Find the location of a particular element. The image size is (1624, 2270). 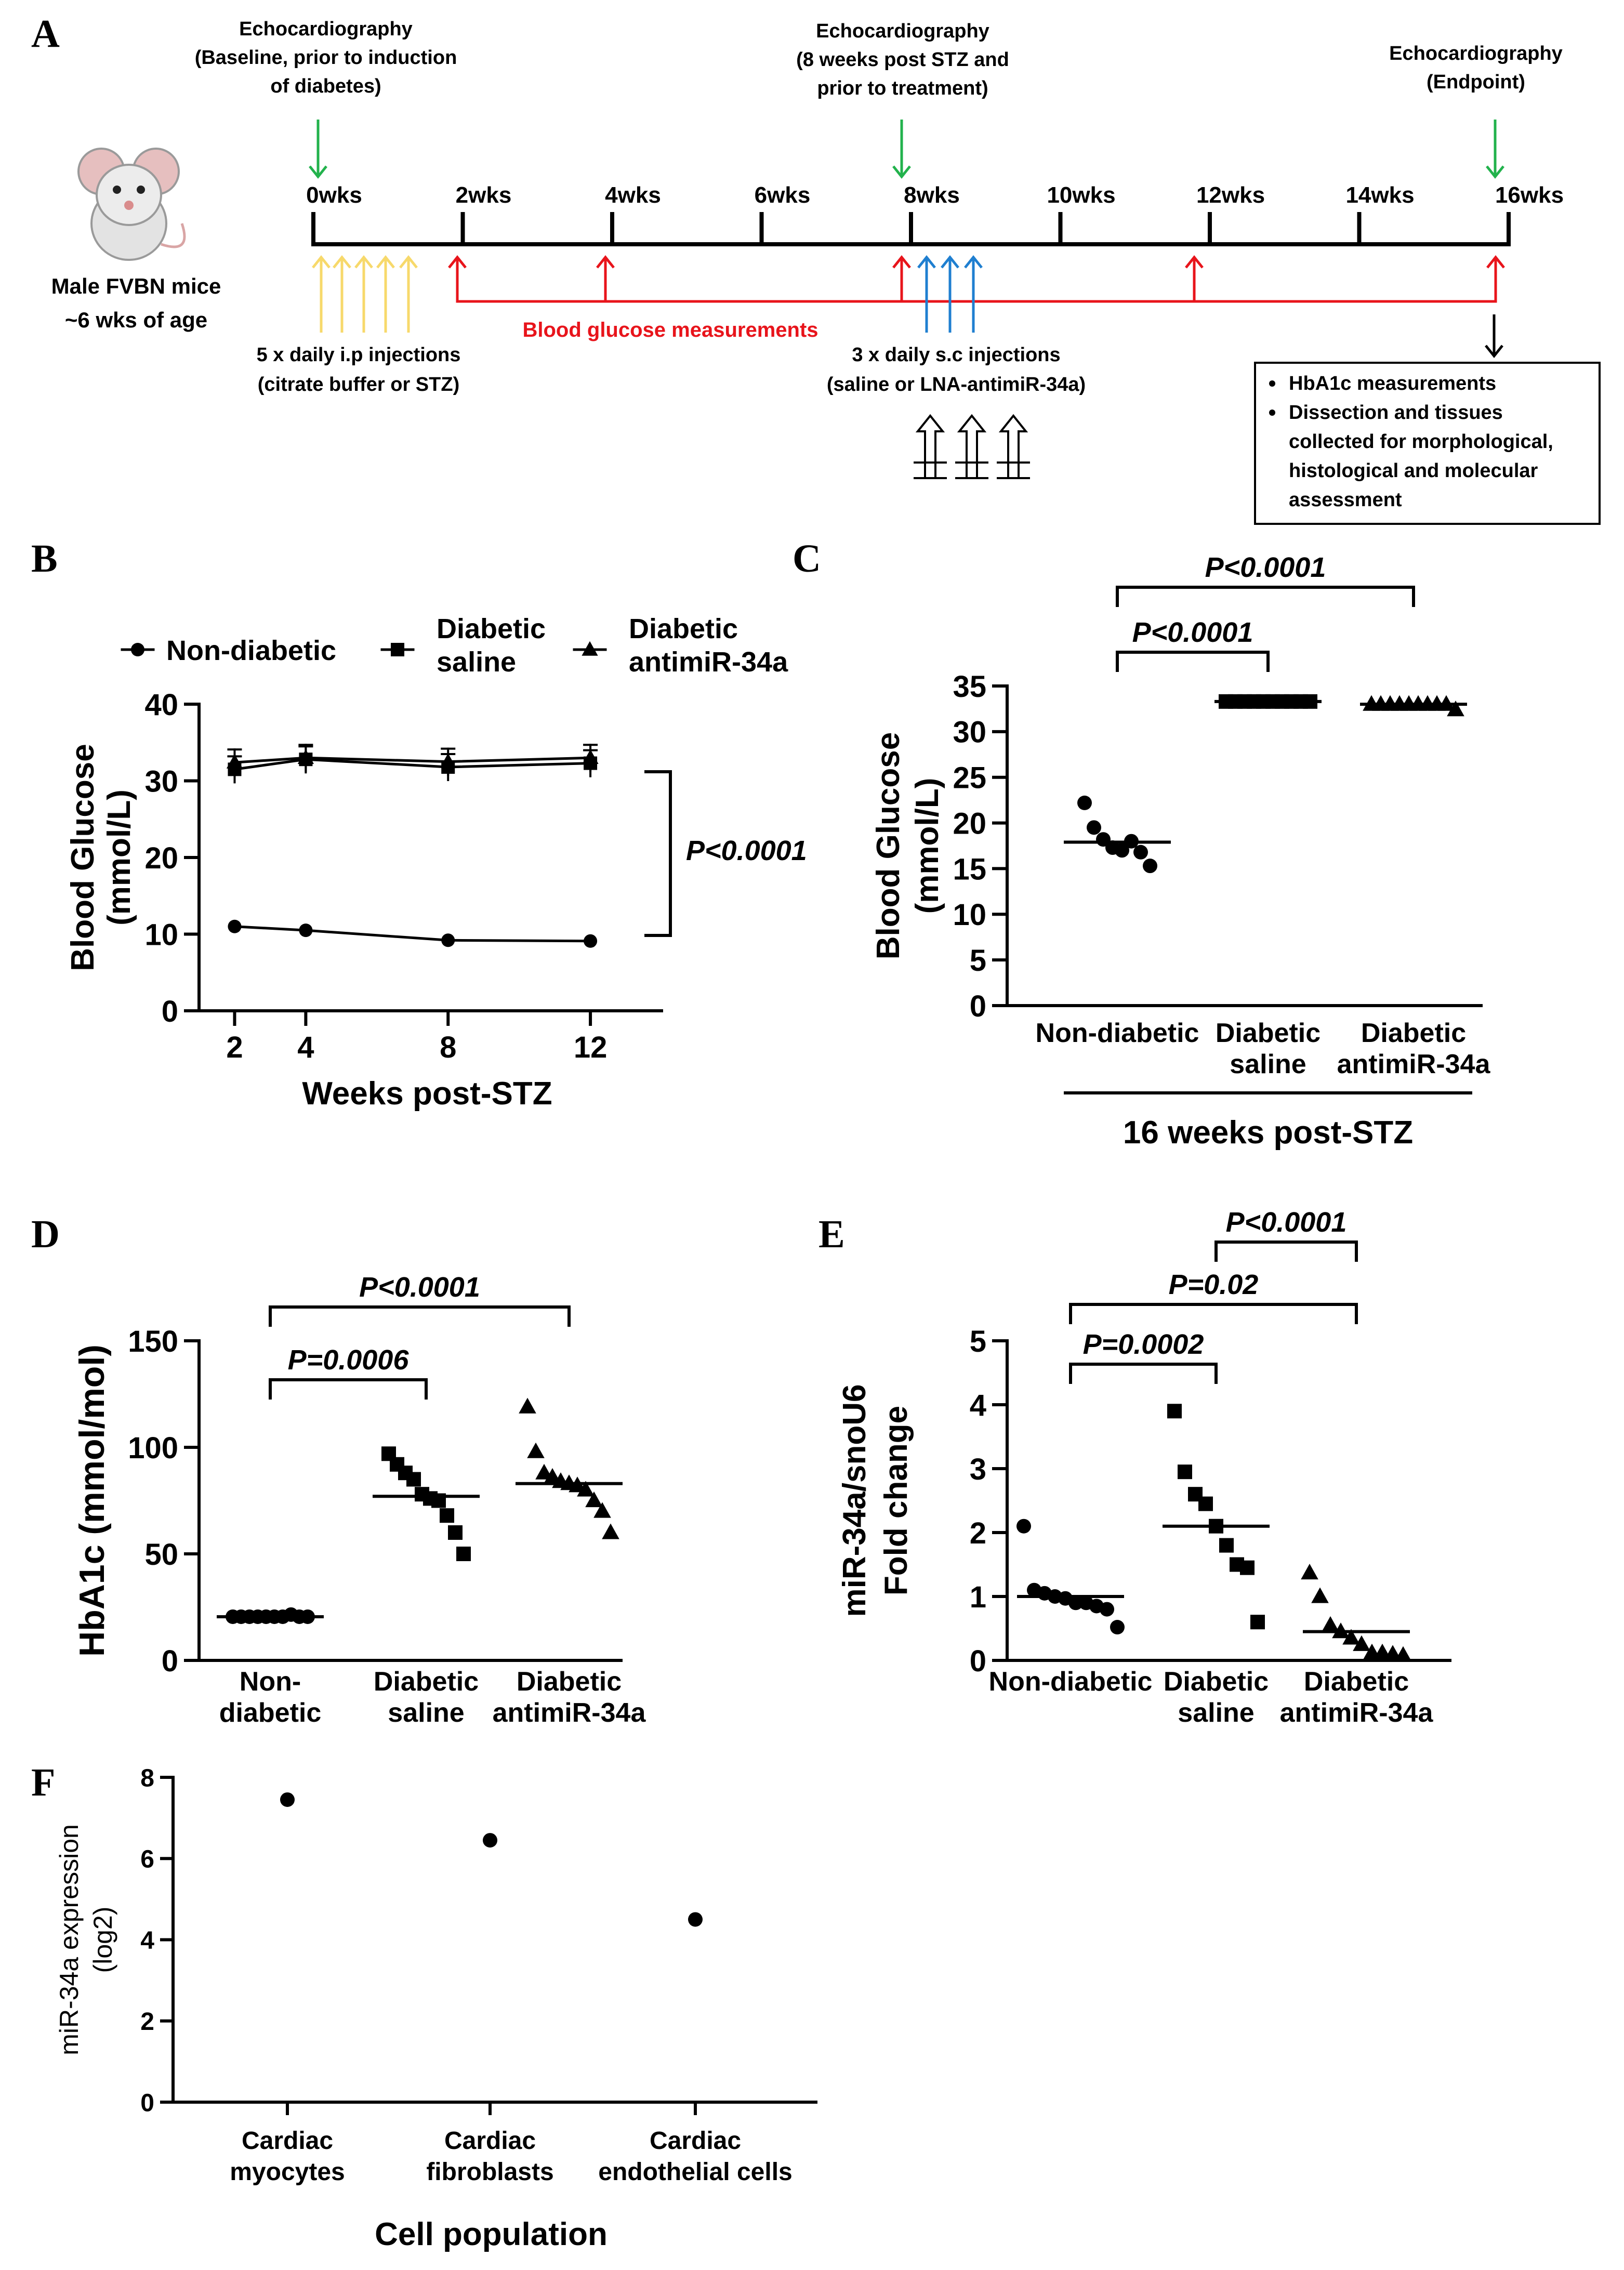

week-label: 0wks is located at coordinates (334, 195).